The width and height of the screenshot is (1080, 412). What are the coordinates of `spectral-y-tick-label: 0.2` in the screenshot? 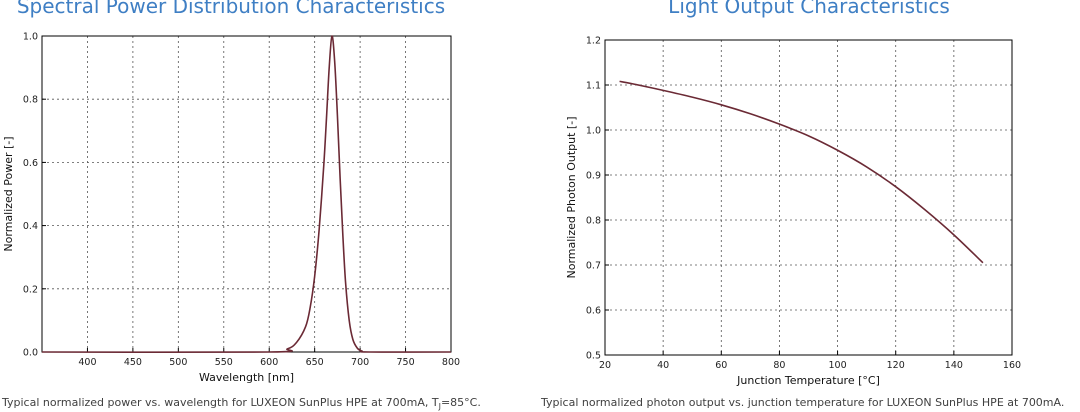 It's located at (30, 289).